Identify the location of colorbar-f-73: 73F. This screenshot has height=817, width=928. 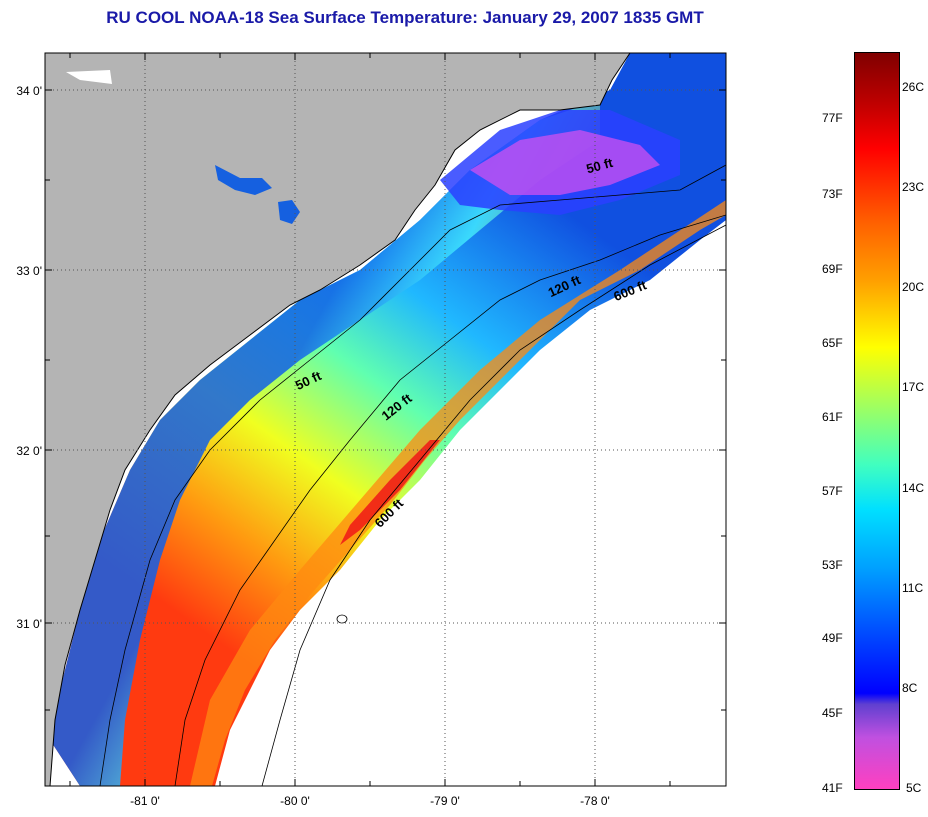
(832, 194).